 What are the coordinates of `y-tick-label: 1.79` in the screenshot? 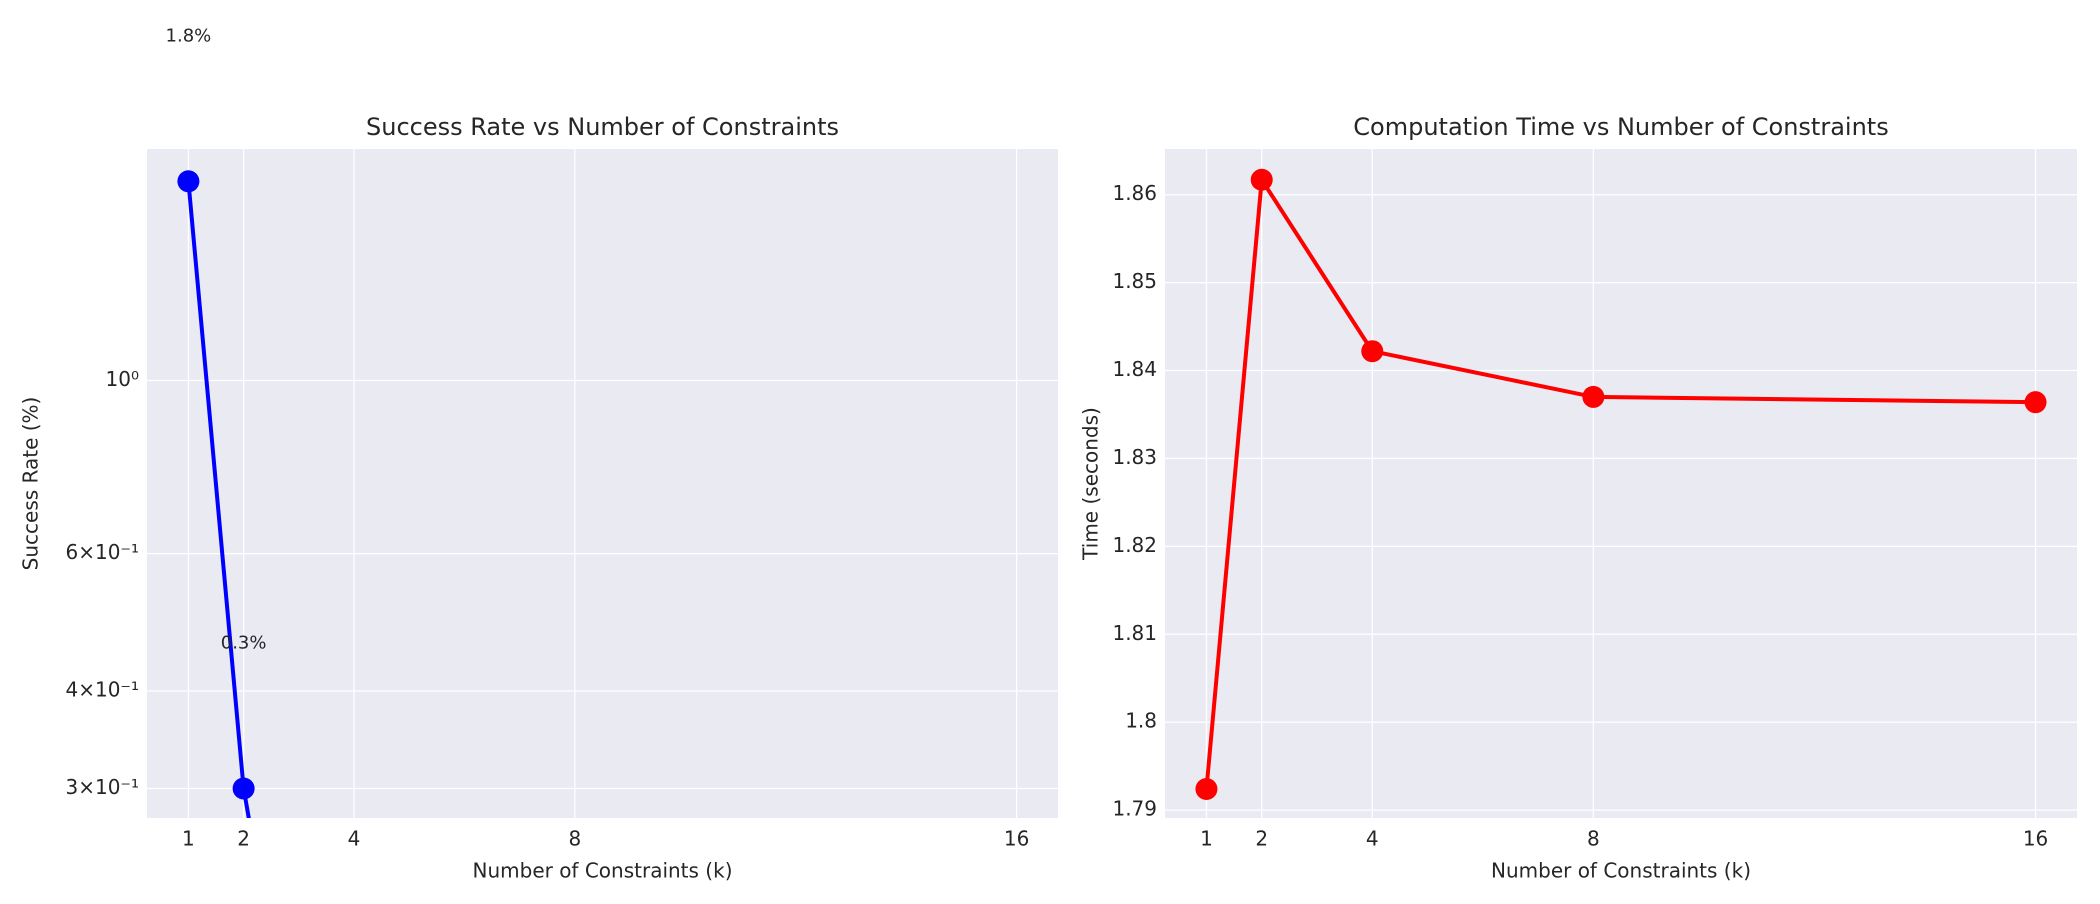 It's located at (1134, 809).